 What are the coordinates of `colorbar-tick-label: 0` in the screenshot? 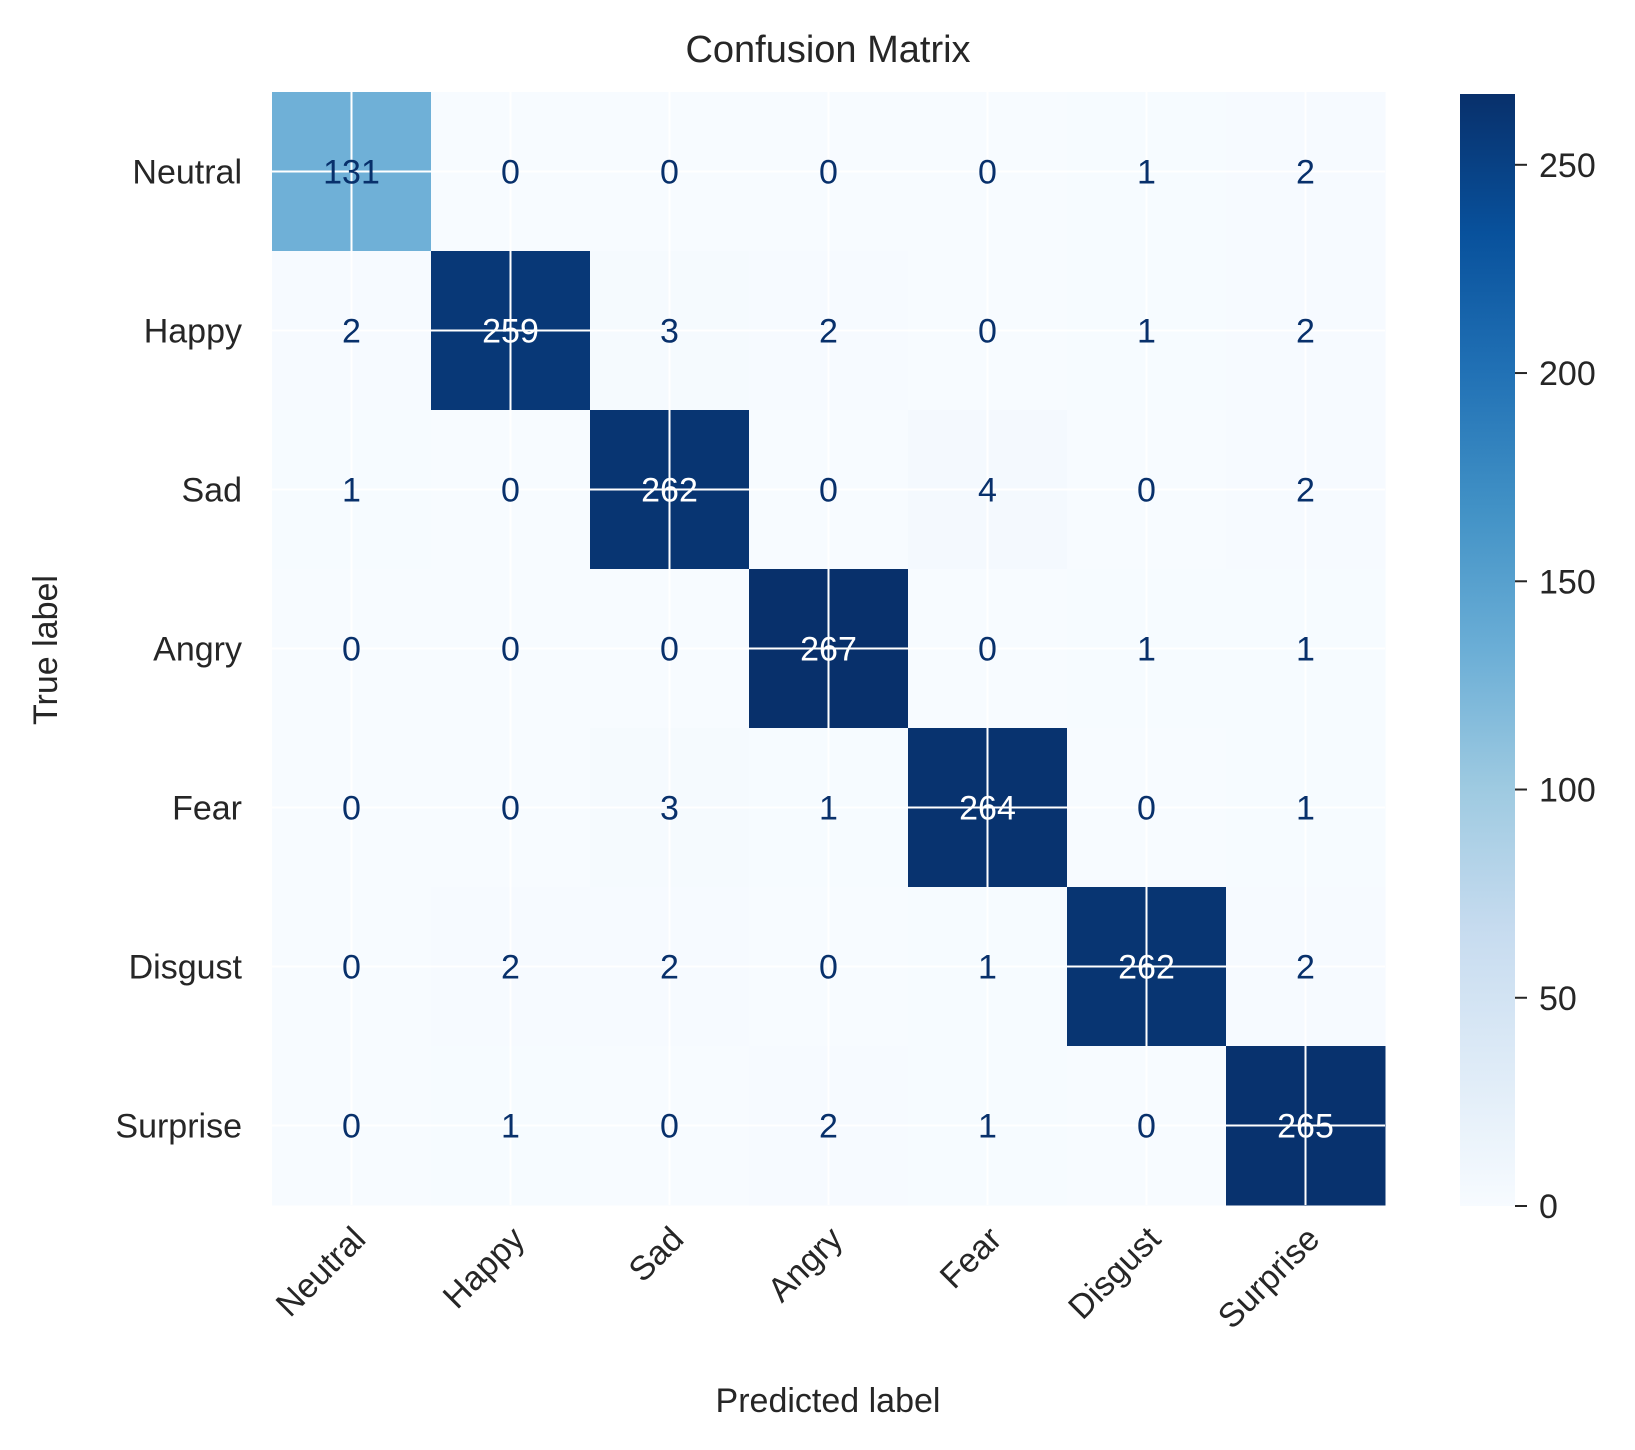 It's located at (1548, 1207).